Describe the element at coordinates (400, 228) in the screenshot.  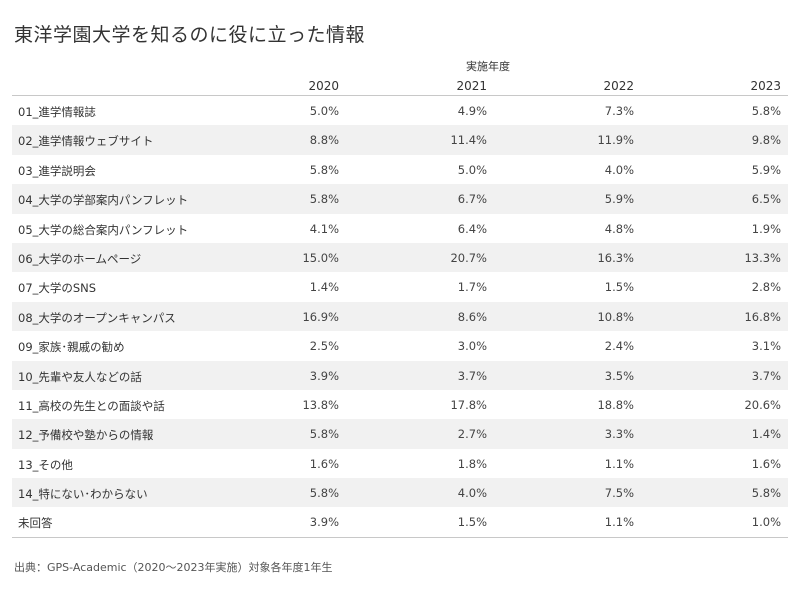
I see `table-row: 05_大学の総合案内パンフレット 4.1% 6.4% 4.8% 1.9%` at that location.